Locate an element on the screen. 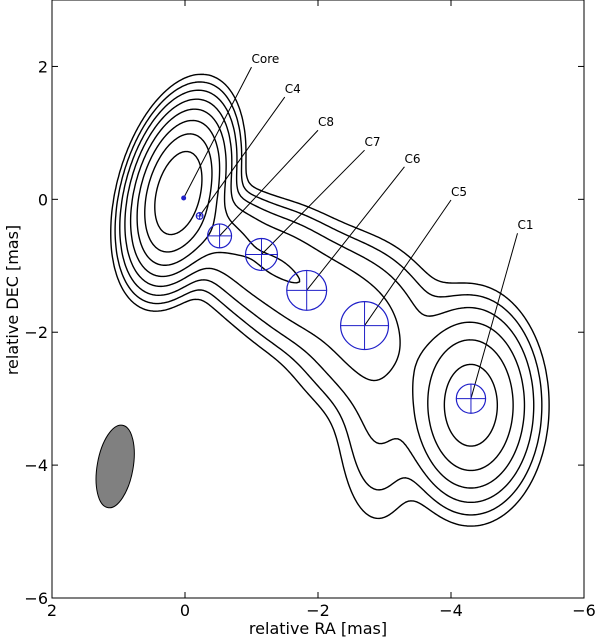 This screenshot has width=600, height=641. contour-line is located at coordinates (178, 193).